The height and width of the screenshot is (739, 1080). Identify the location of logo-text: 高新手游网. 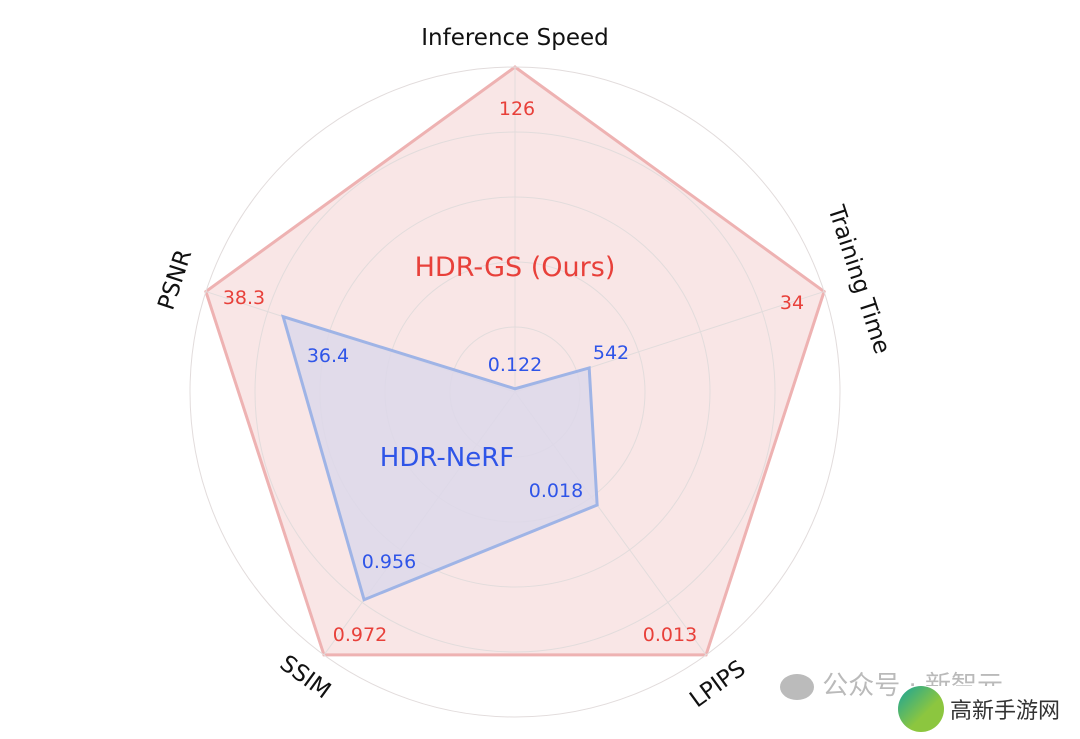
(1005, 711).